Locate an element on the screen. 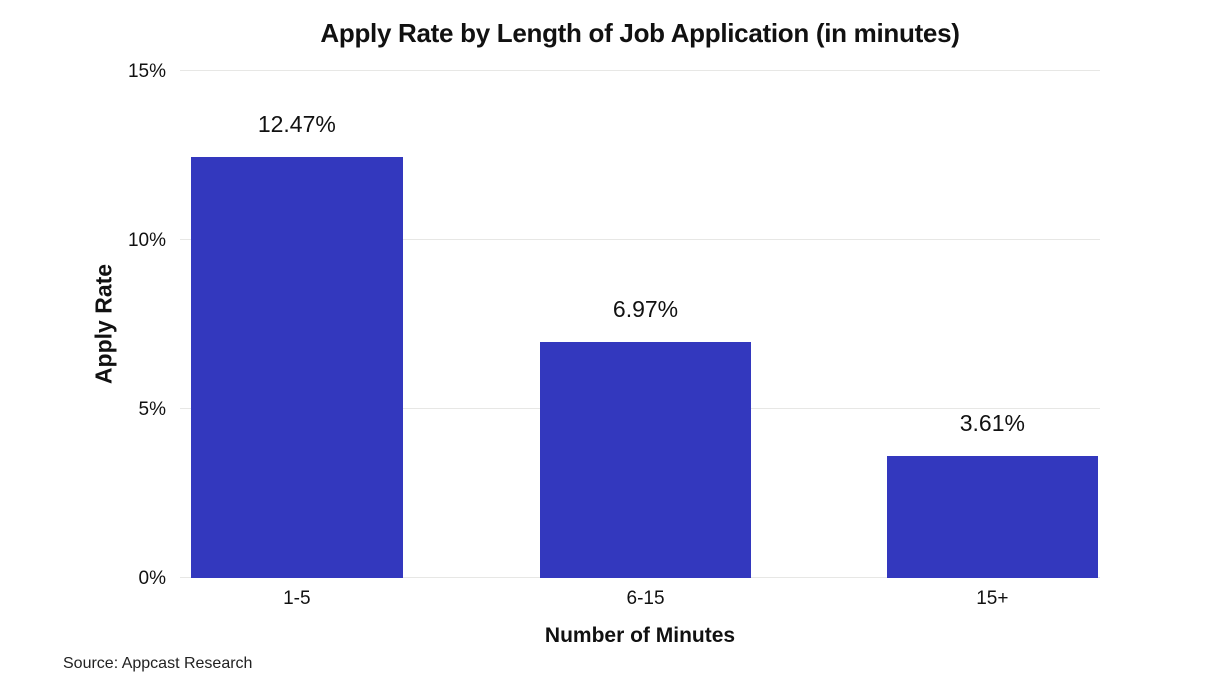 The width and height of the screenshot is (1214, 692). y-tick-label: 0% is located at coordinates (152, 578).